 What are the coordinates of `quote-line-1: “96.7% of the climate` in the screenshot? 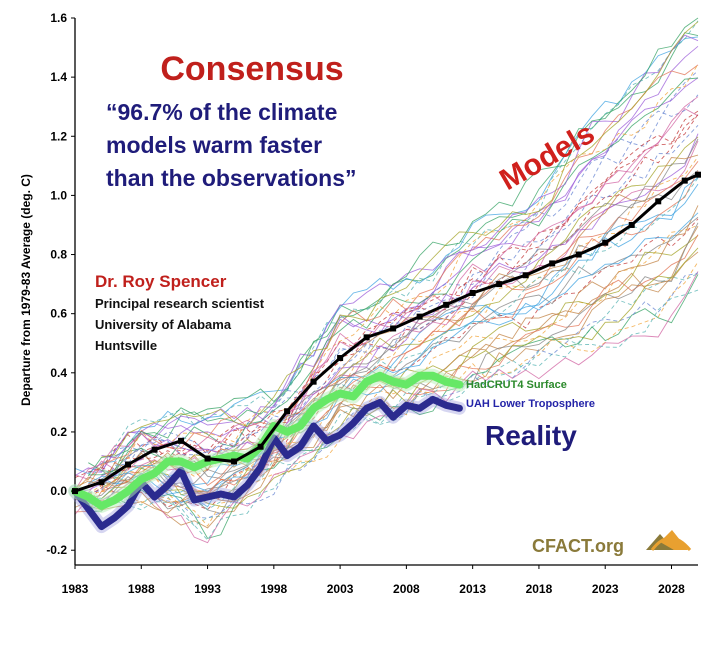 It's located at (221, 112).